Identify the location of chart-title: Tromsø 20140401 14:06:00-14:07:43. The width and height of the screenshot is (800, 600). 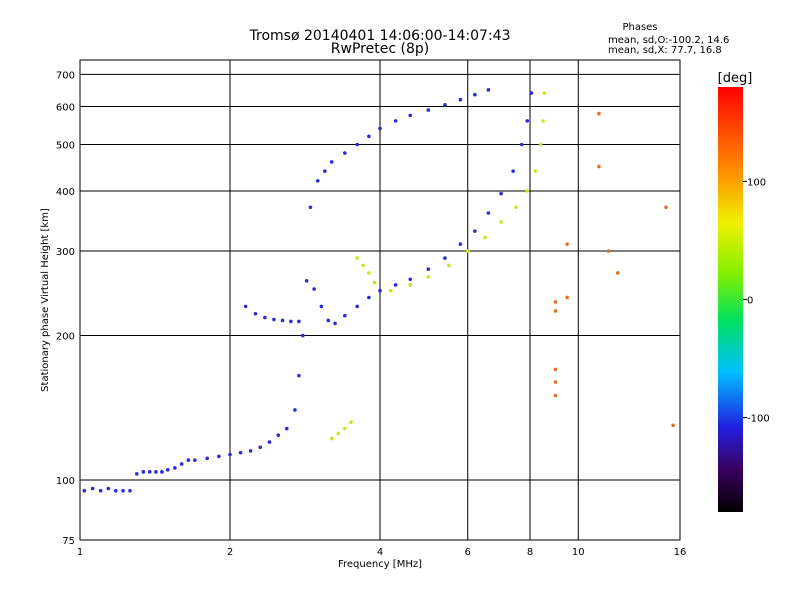
(380, 36).